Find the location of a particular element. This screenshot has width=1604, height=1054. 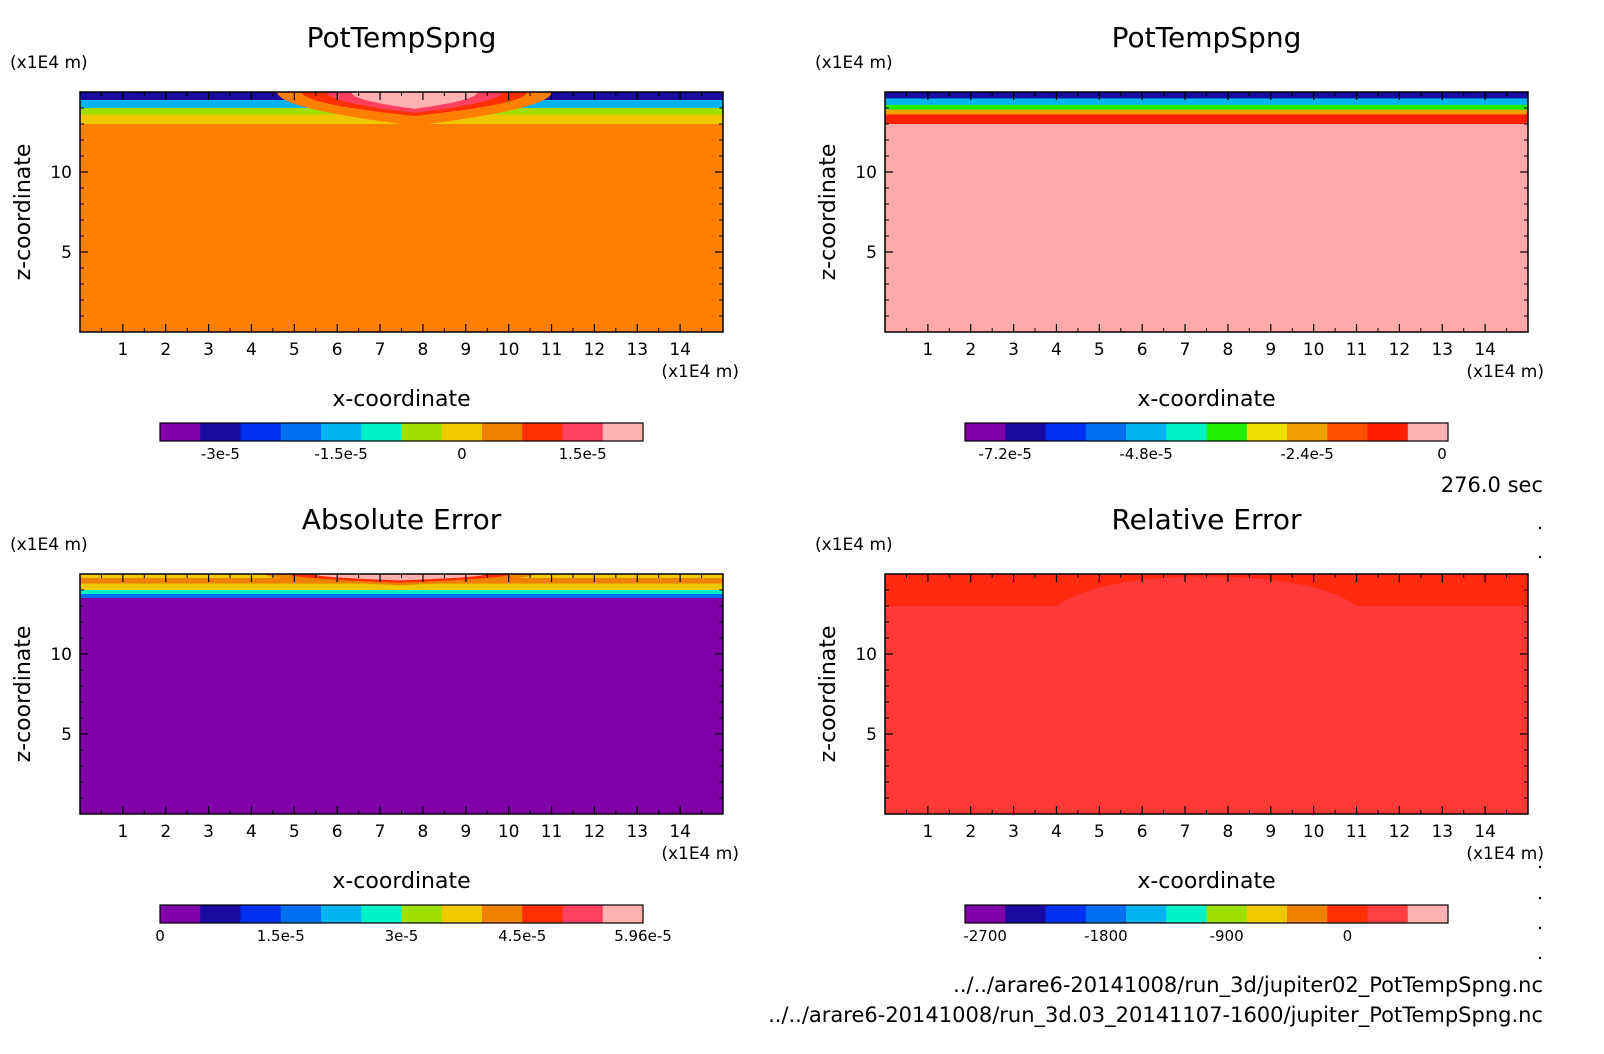

x-tick-label: 5 is located at coordinates (1099, 350).